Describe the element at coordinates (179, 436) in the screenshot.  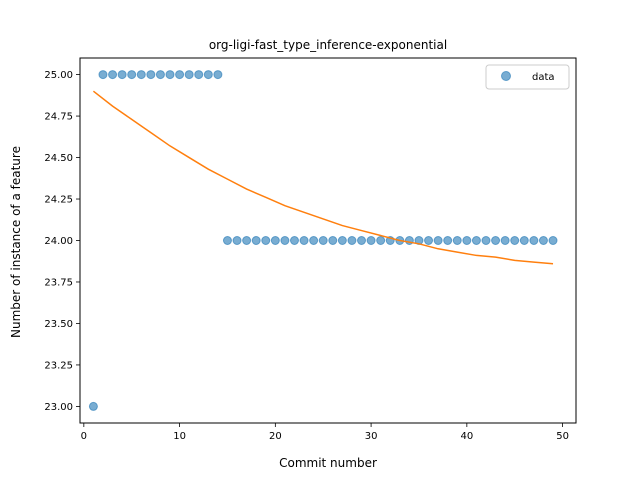
I see `x-tick-label: 10` at that location.